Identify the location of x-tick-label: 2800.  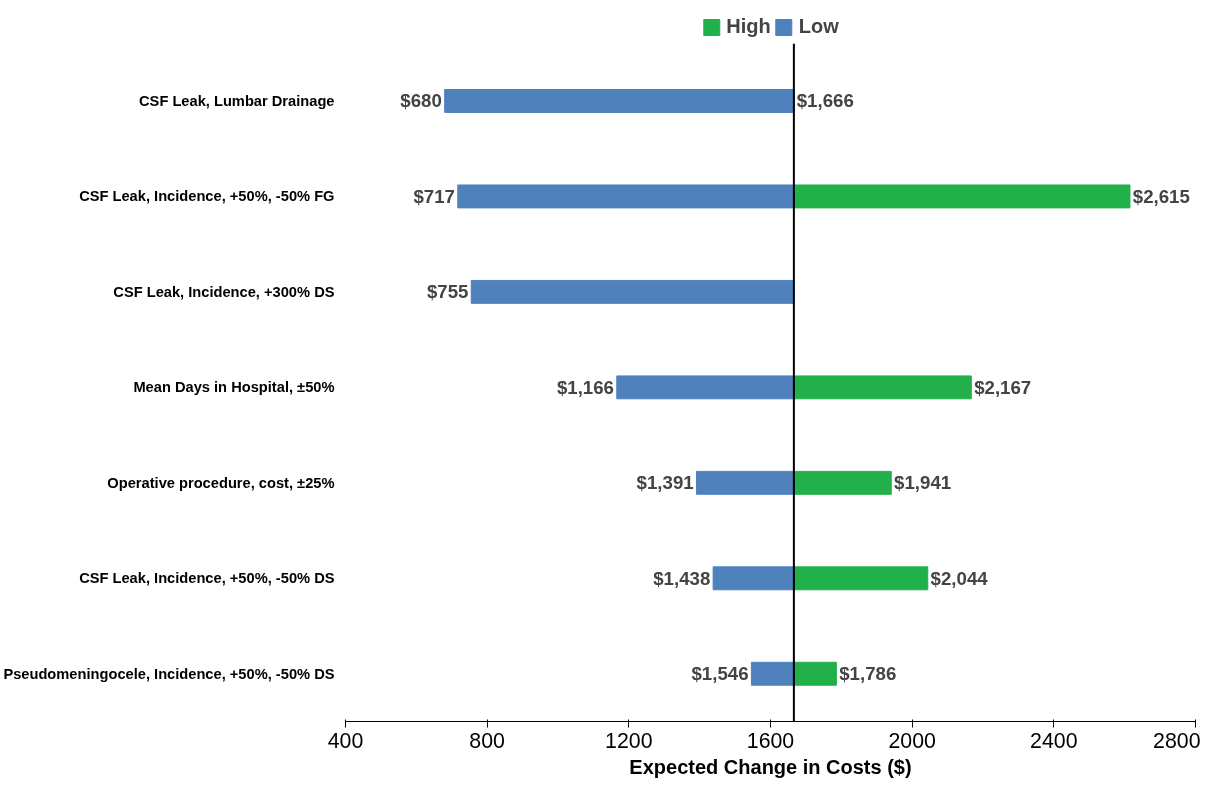
(1177, 740).